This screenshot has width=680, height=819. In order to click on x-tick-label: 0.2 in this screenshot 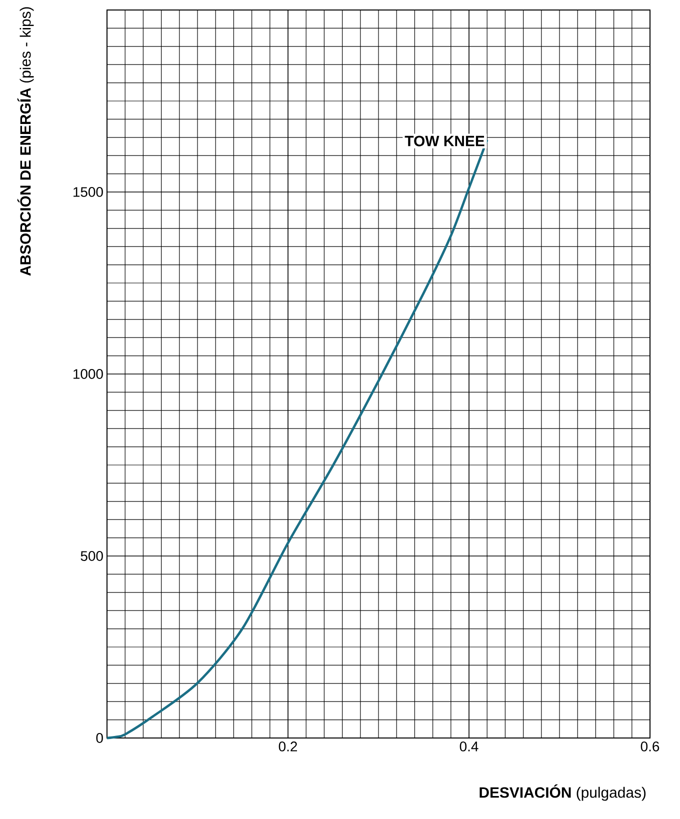, I will do `click(287, 747)`.